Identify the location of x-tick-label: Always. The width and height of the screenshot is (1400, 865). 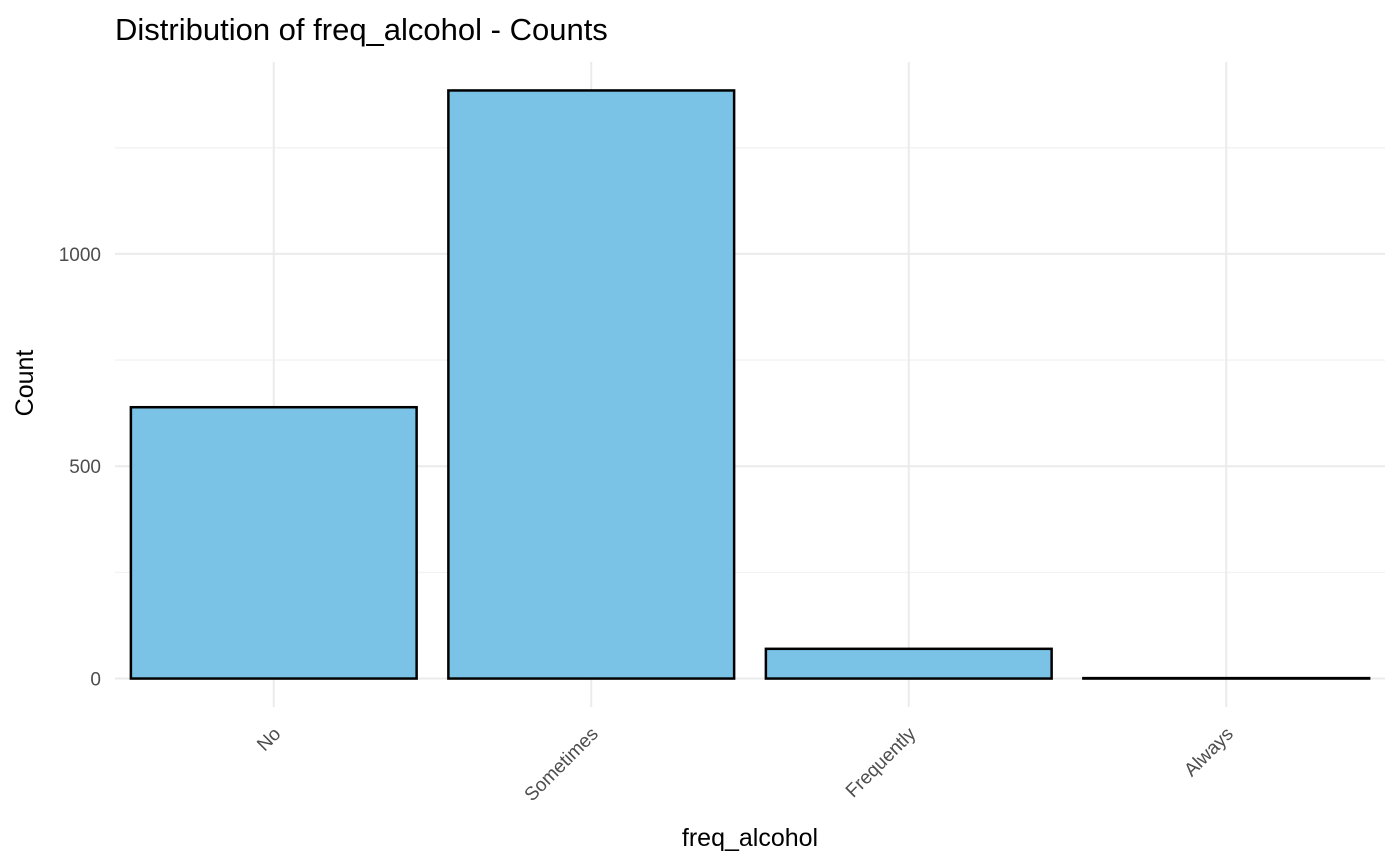
(1208, 752).